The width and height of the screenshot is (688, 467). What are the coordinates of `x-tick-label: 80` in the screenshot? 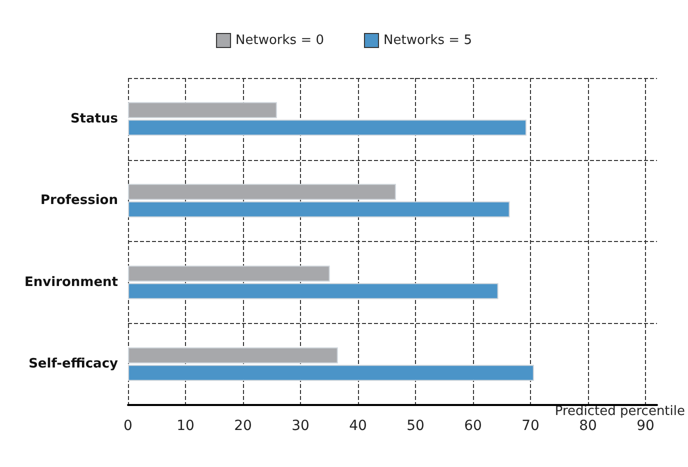 It's located at (588, 426).